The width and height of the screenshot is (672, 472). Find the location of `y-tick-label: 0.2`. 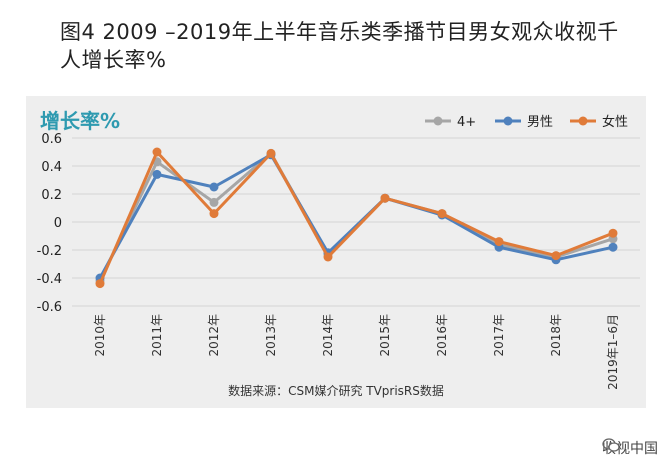

y-tick-label: 0.2 is located at coordinates (51, 195).